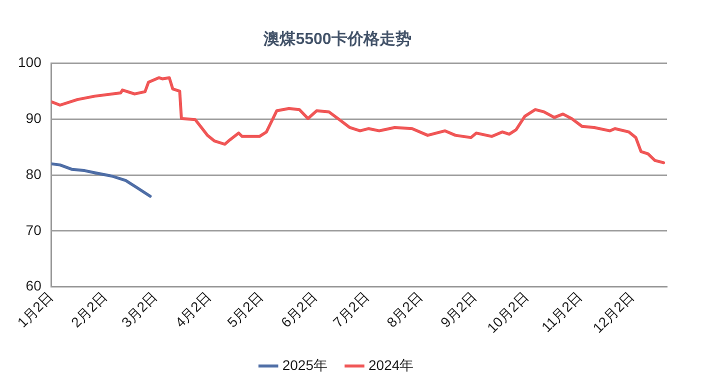  I want to click on x-tick-label: 4月2日, so click(193, 309).